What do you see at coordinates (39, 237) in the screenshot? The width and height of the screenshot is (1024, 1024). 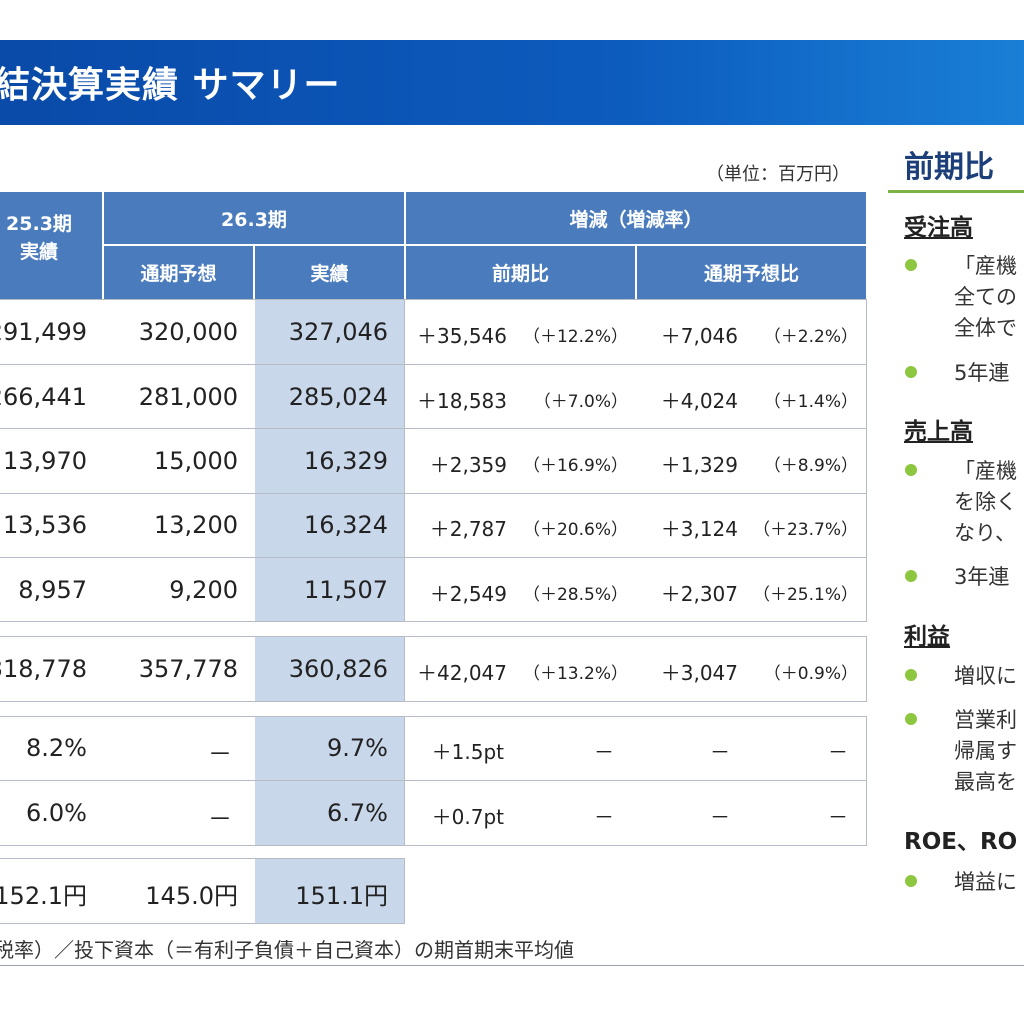 I see `header-prev-year-label: 25.3期 実績` at bounding box center [39, 237].